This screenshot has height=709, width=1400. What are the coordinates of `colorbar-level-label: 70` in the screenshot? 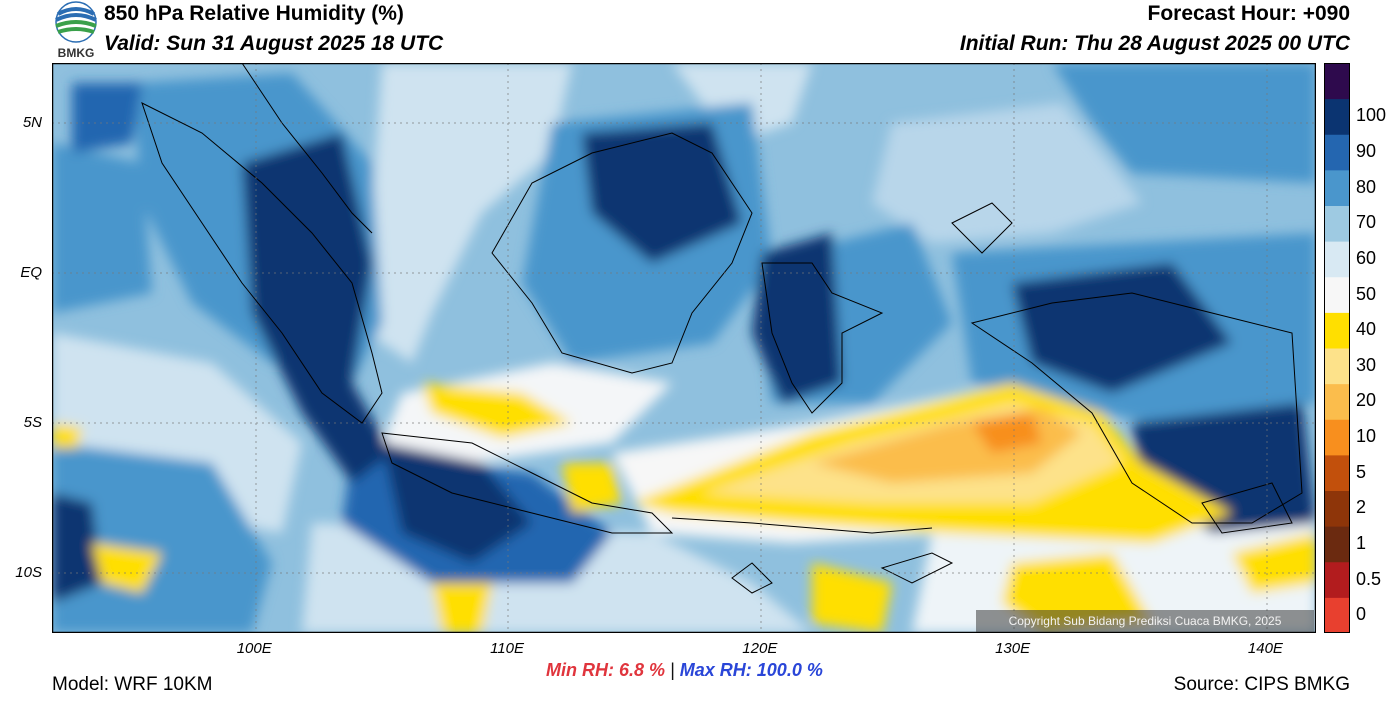 It's located at (1366, 222).